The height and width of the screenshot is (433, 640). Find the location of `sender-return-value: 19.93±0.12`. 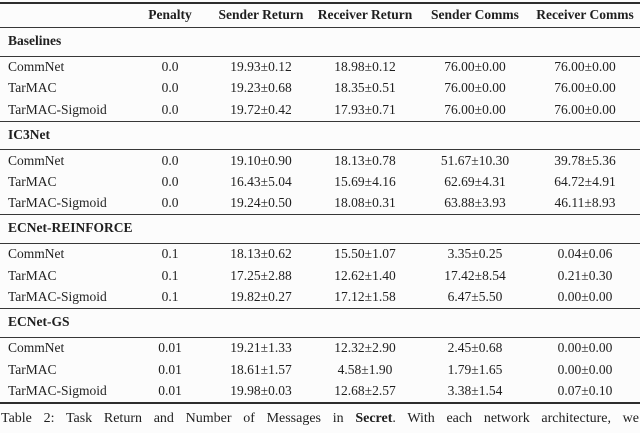

sender-return-value: 19.93±0.12 is located at coordinates (261, 66).